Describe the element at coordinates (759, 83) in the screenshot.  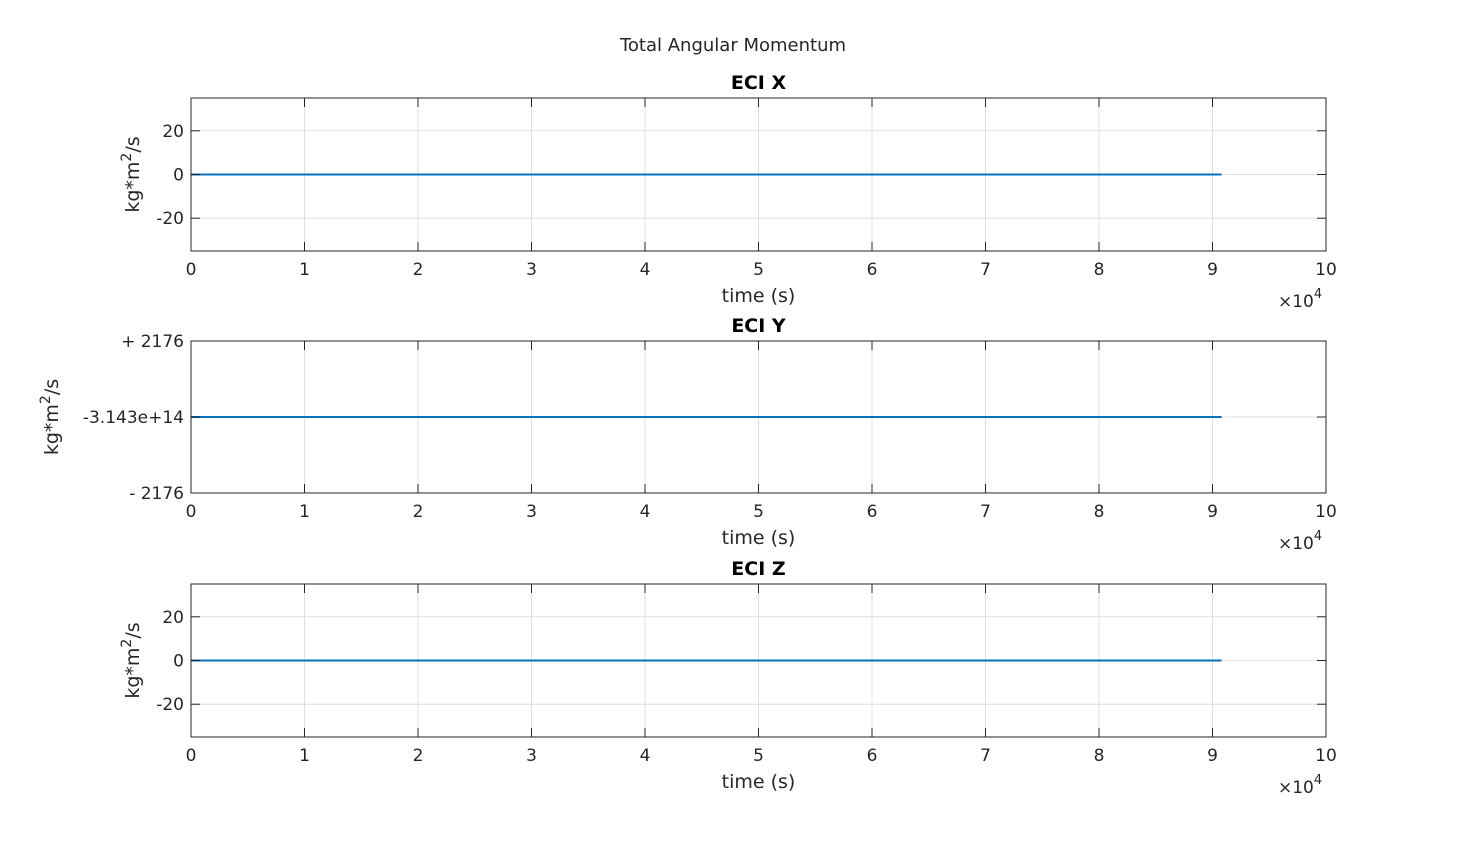
I see `axes-title: ECI X` at that location.